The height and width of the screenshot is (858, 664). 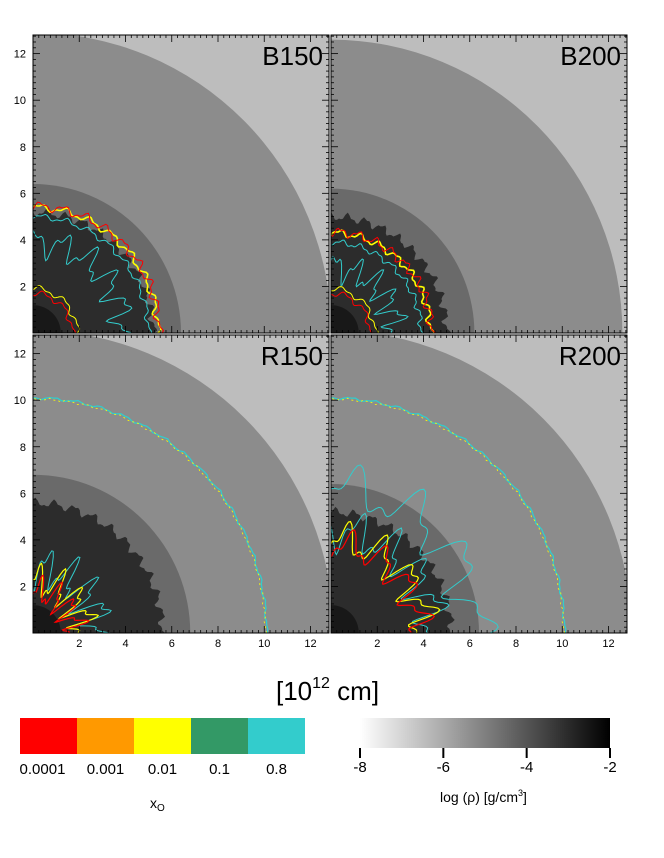 What do you see at coordinates (276, 769) in the screenshot?
I see `colorbar-xo-tick-label: 0.8` at bounding box center [276, 769].